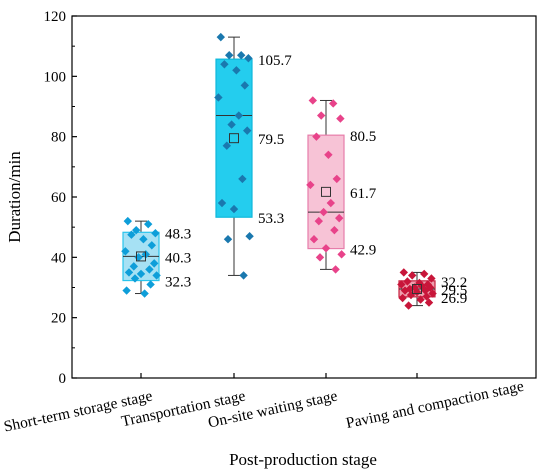 The image size is (550, 475). What do you see at coordinates (454, 291) in the screenshot?
I see `stat-label-mean: 29.5` at bounding box center [454, 291].